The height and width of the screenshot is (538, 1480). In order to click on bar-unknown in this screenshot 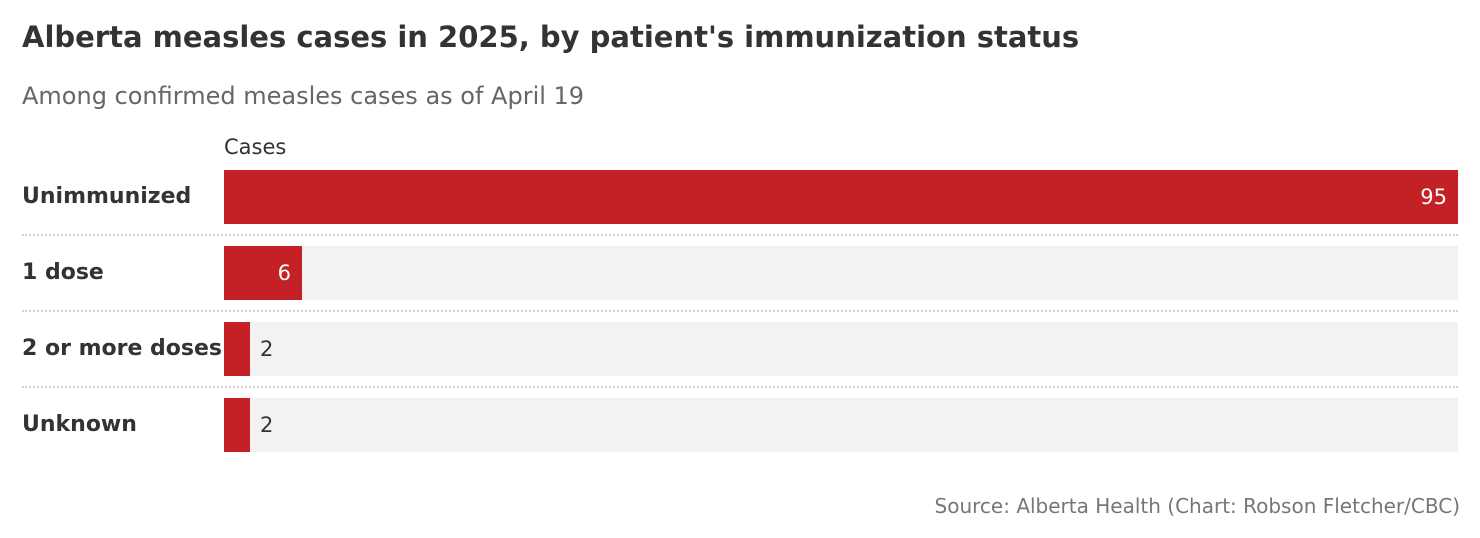, I will do `click(237, 425)`.